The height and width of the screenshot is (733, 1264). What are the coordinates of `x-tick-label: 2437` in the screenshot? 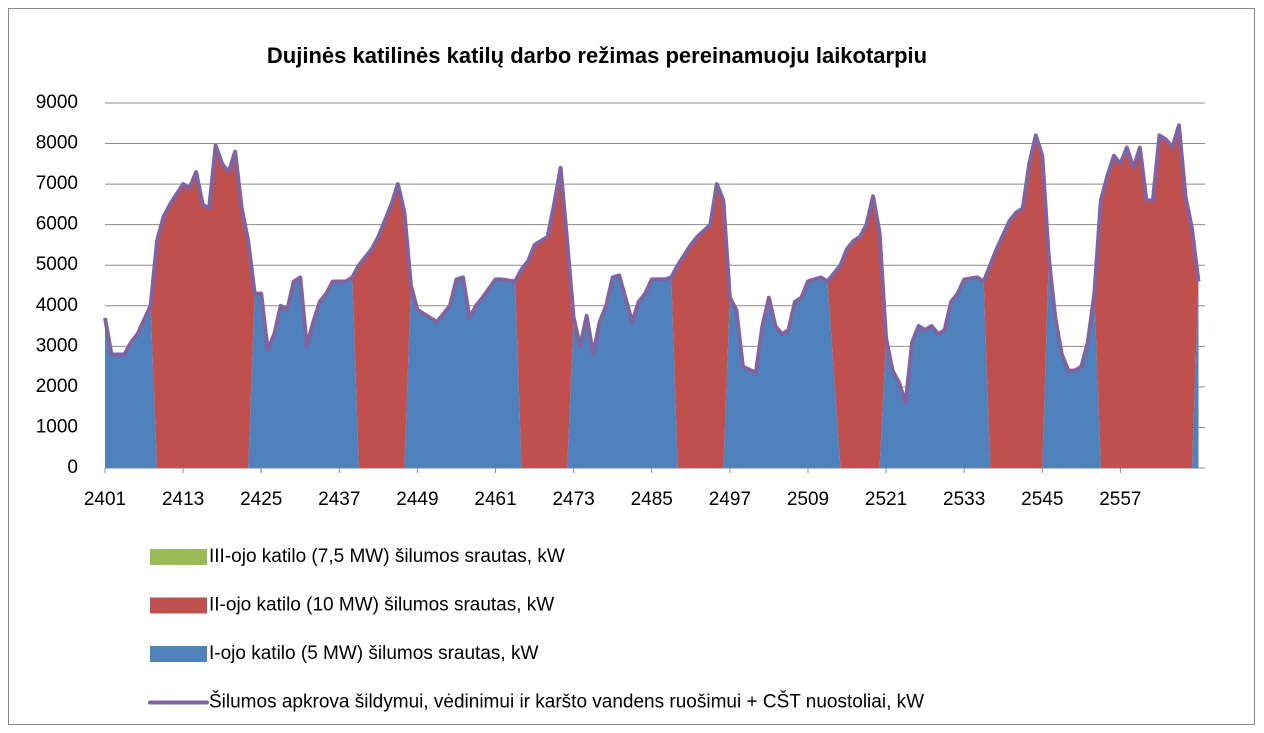 It's located at (339, 499).